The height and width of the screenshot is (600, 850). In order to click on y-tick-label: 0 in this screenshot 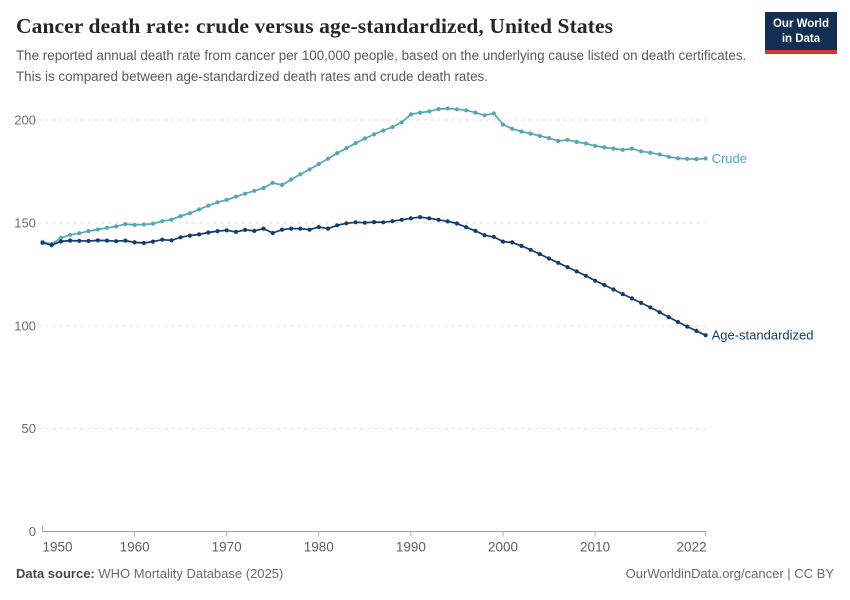, I will do `click(32, 531)`.